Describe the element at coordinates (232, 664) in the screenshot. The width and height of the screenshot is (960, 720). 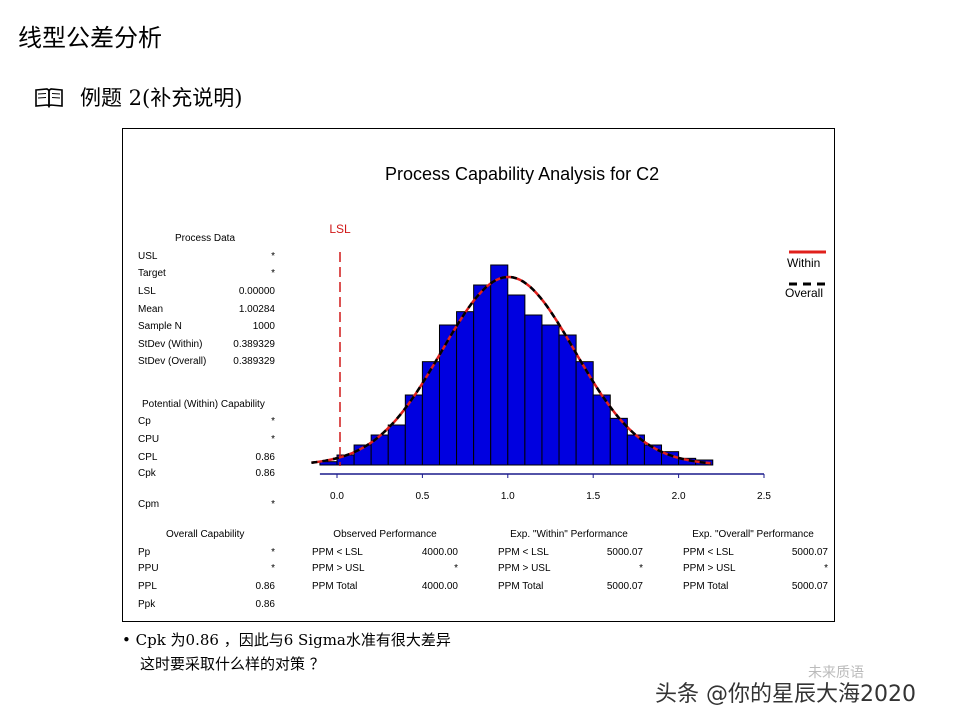
I see `bullet-line-2: 这时要采取什么样的对策 ？` at that location.